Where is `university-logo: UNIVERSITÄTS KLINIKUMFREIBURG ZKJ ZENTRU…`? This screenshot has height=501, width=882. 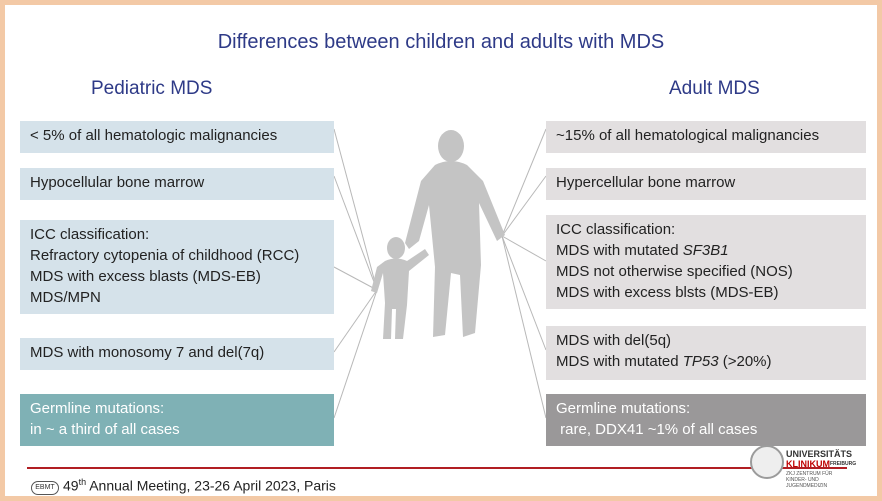 university-logo: UNIVERSITÄTS KLINIKUMFREIBURG ZKJ ZENTRU… is located at coordinates (803, 468).